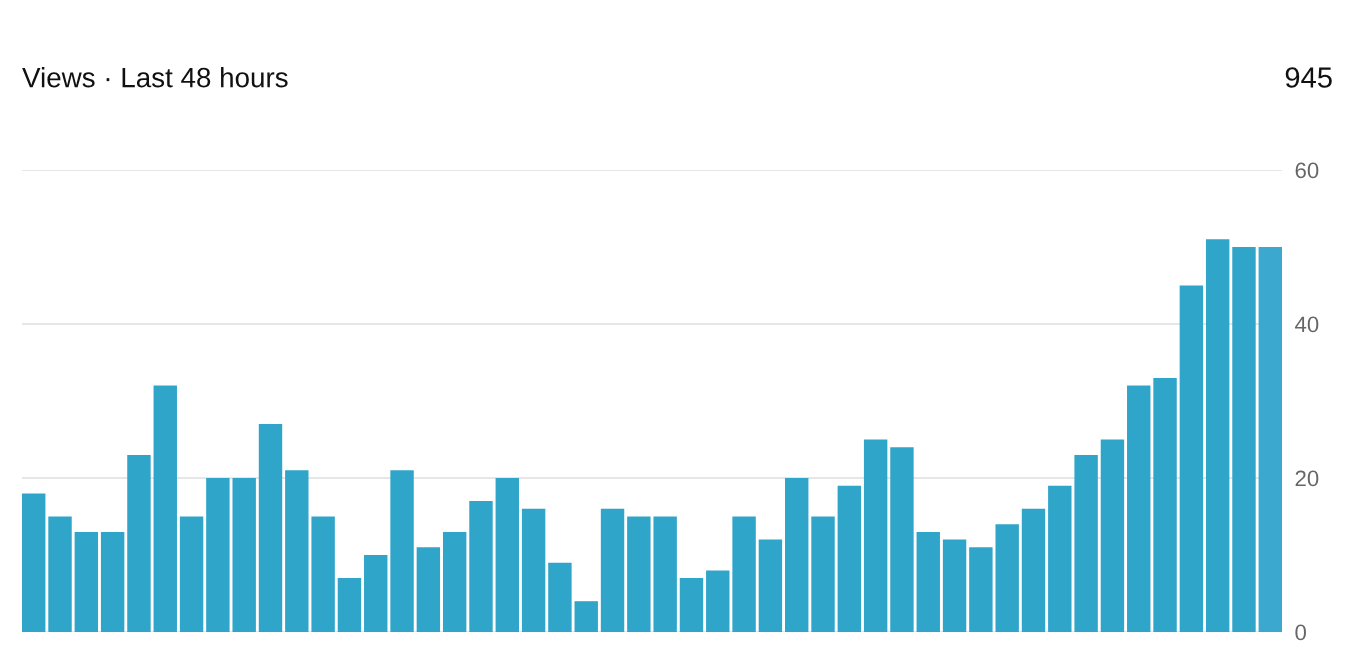  Describe the element at coordinates (1307, 170) in the screenshot. I see `y-tick-label: 60` at that location.